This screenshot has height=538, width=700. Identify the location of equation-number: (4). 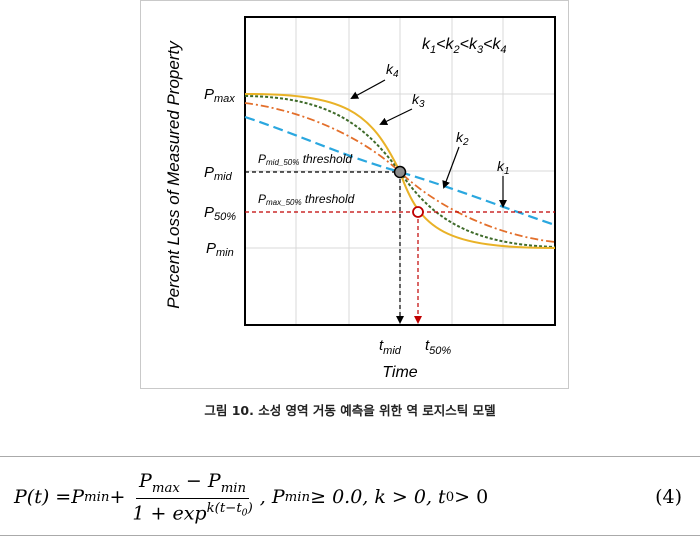
(668, 497).